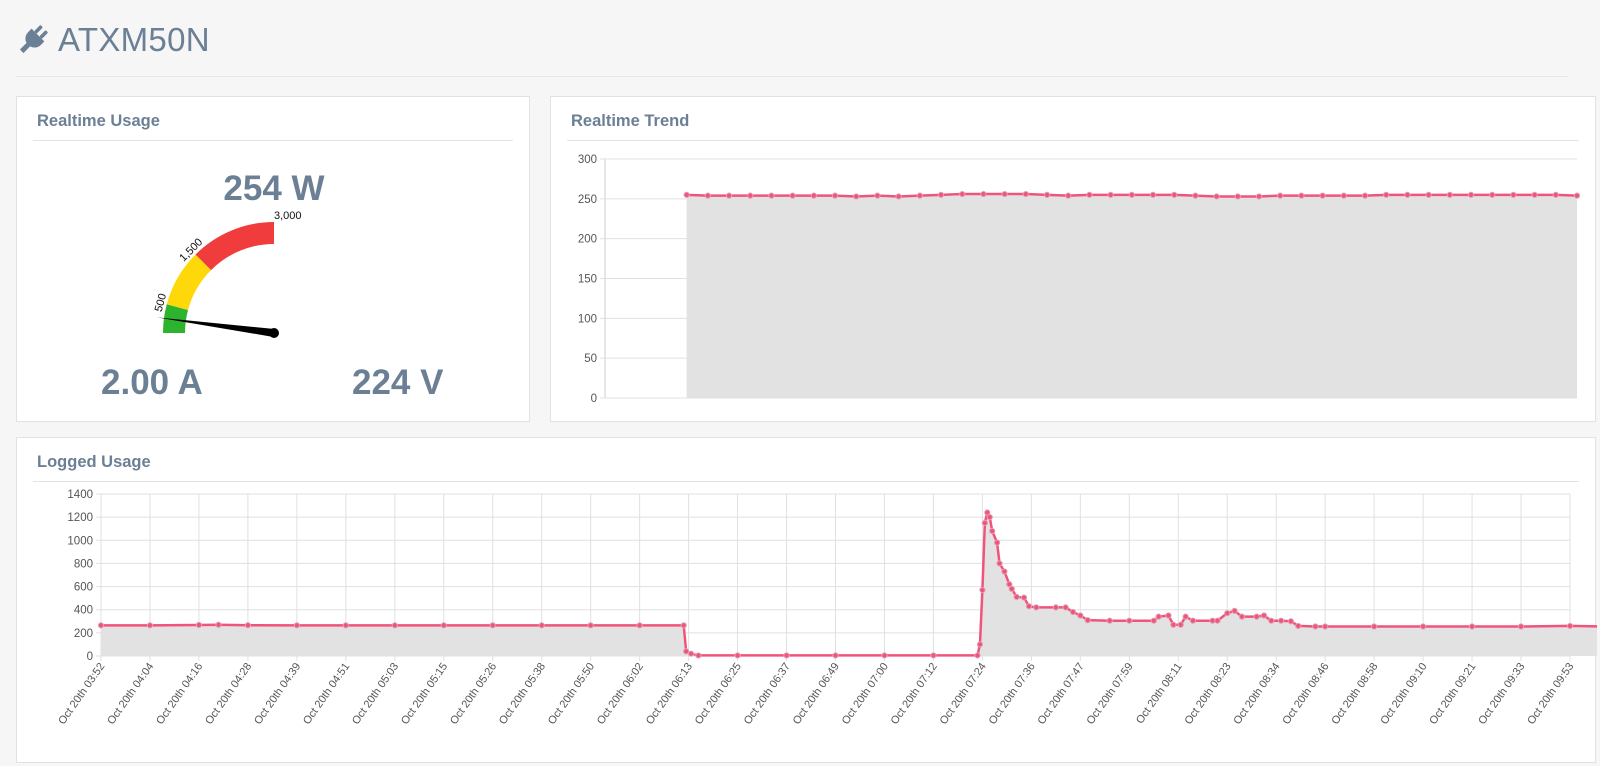  Describe the element at coordinates (130, 694) in the screenshot. I see `x-tick-label: Oct 20th 04:04` at that location.